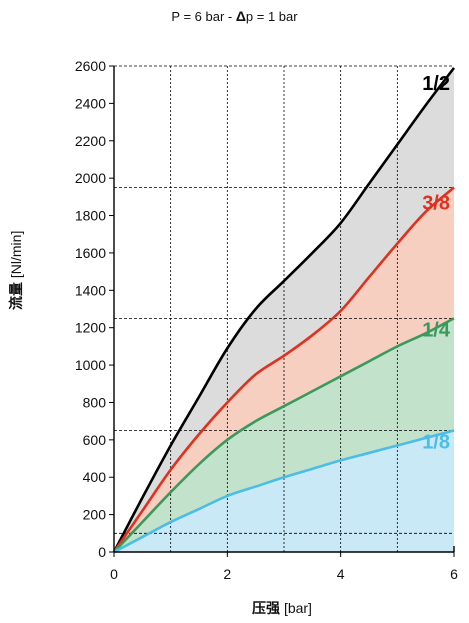  I want to click on series-label-1: 3/8, so click(436, 204).